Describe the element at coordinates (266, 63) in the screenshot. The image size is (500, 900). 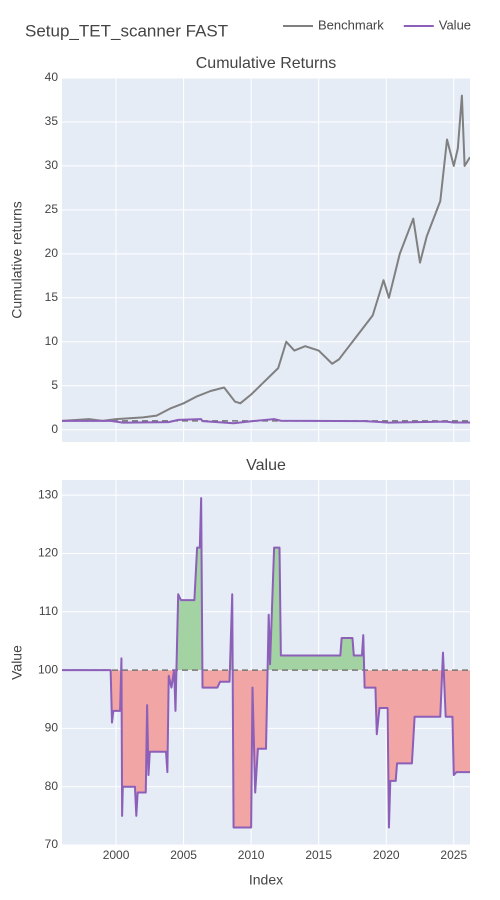
I see `subplot-title: Cumulative Returns` at that location.